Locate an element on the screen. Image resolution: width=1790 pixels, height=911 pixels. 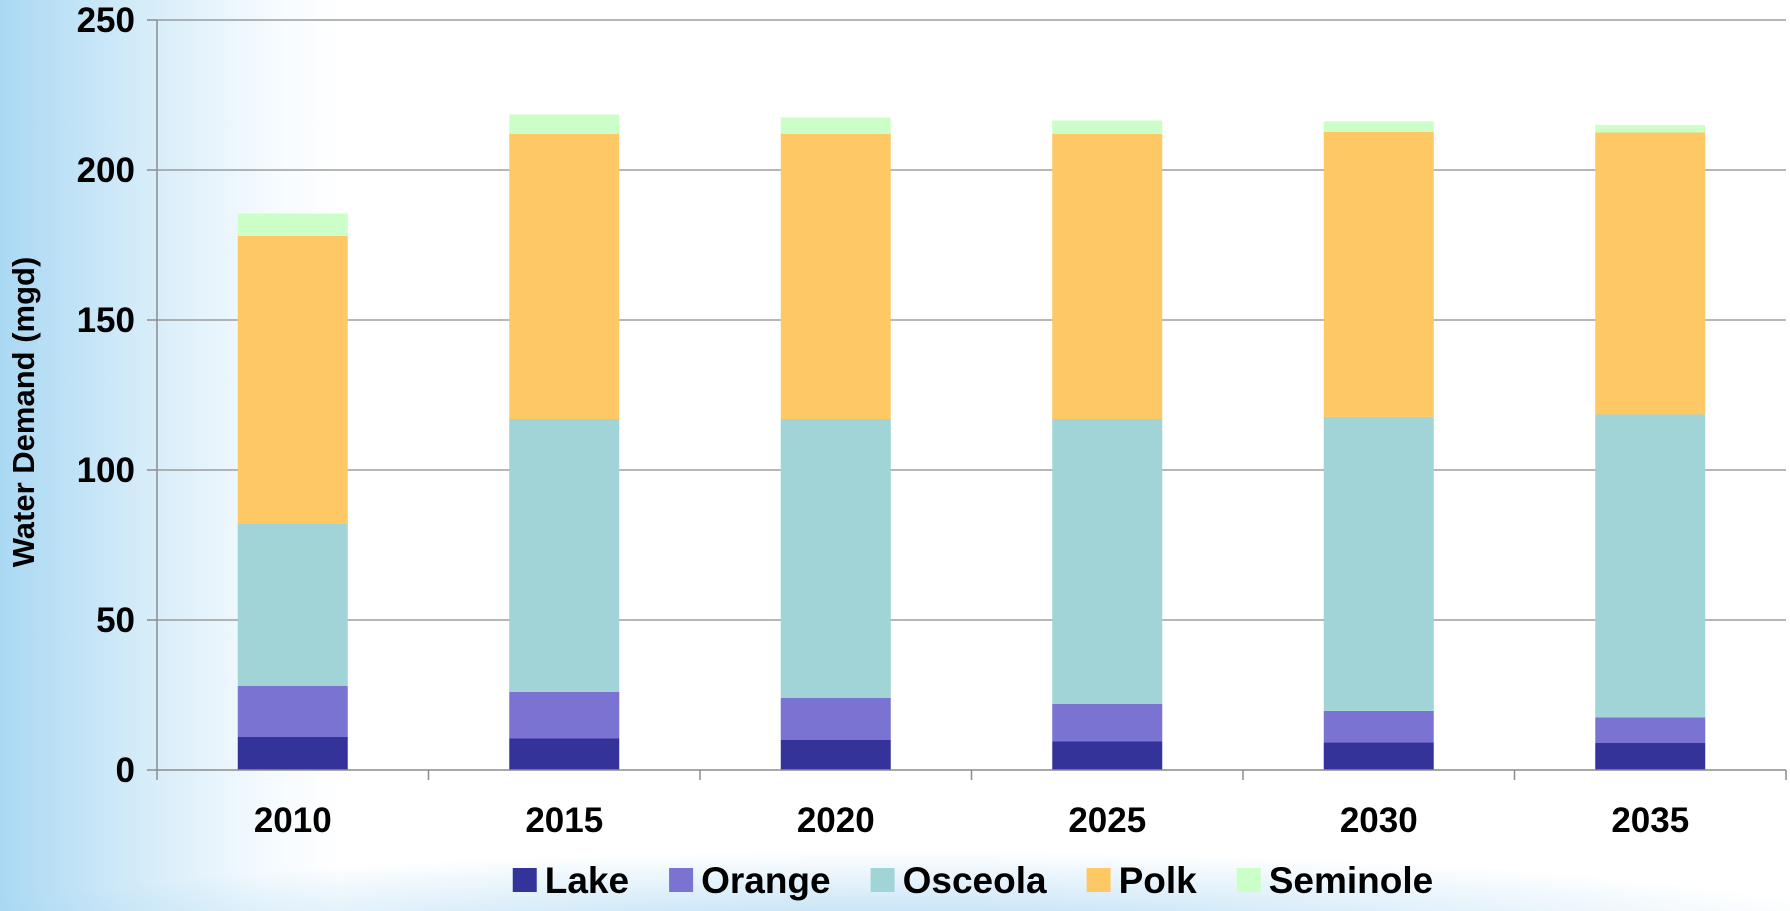
bar-osceola-2020 is located at coordinates (835, 558).